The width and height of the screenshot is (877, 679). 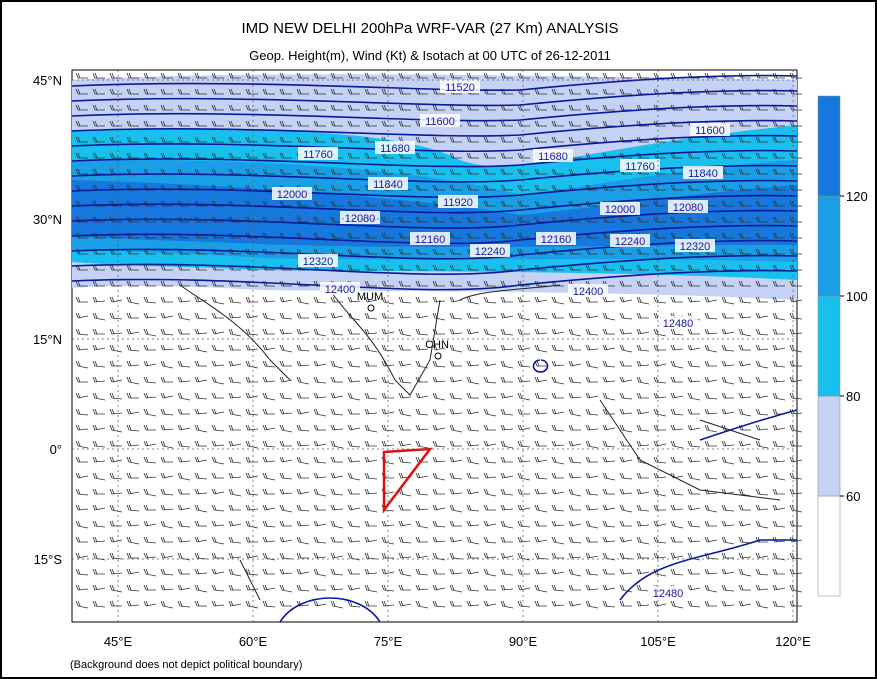 What do you see at coordinates (253, 641) in the screenshot?
I see `lon-label: 60°E` at bounding box center [253, 641].